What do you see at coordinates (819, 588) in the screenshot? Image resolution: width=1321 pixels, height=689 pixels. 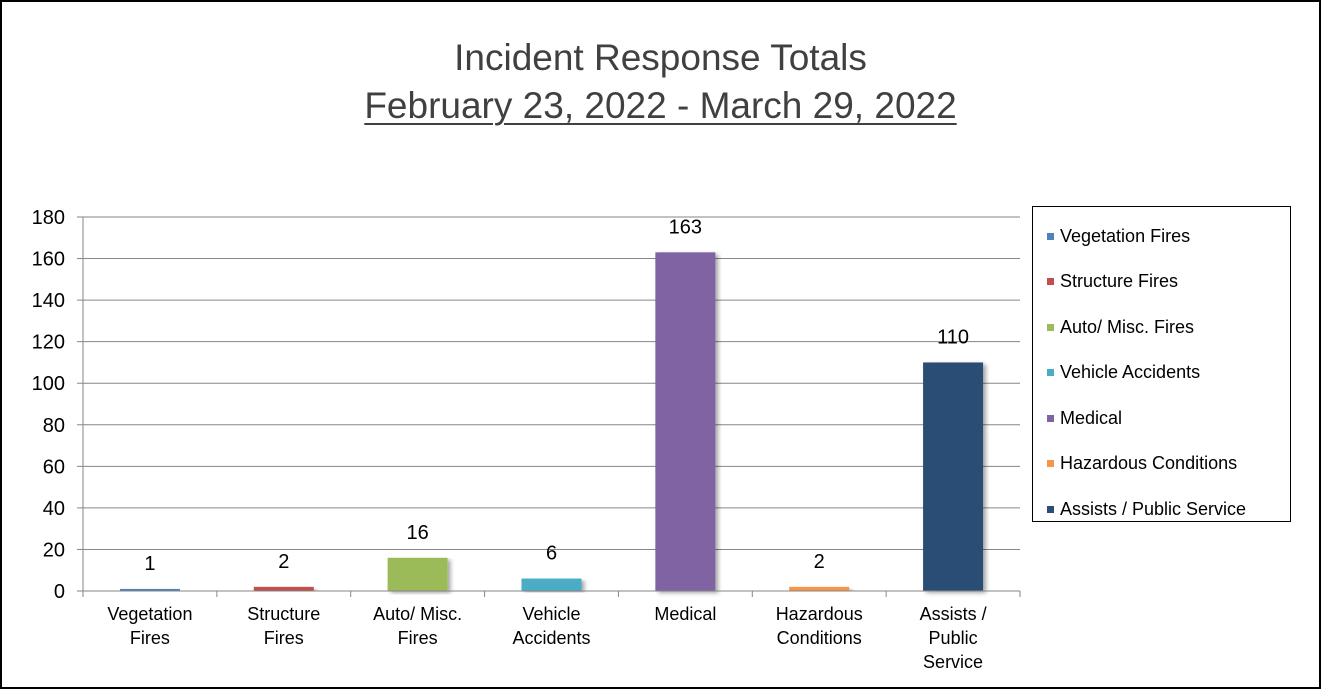 I see `bar-hazardous-conditions` at bounding box center [819, 588].